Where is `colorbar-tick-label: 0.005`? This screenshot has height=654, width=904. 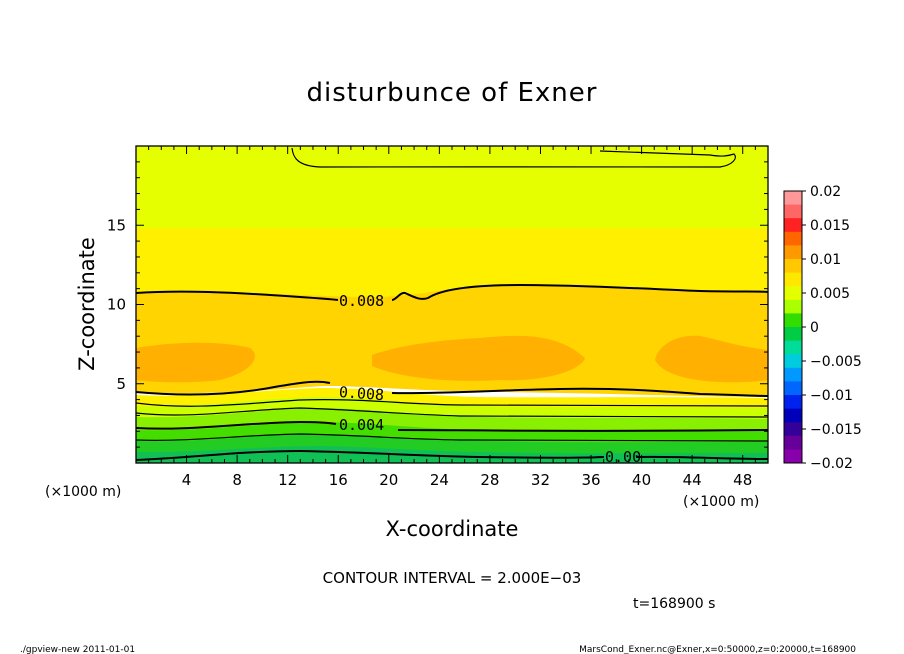 colorbar-tick-label: 0.005 is located at coordinates (830, 294).